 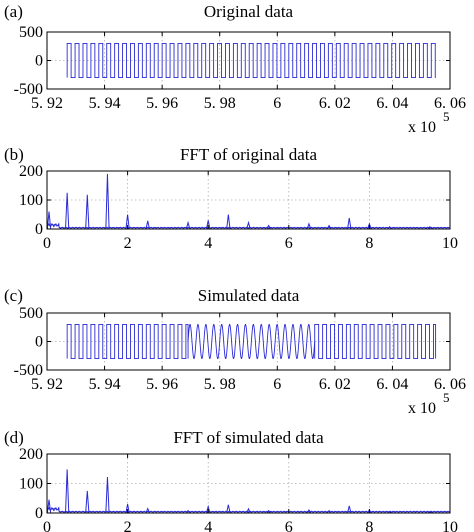 I want to click on panel-label: (d), so click(x=14, y=437).